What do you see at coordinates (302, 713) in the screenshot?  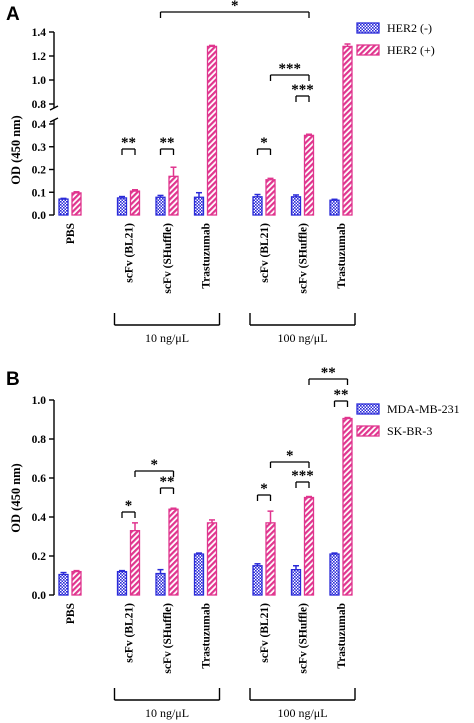 I see `group-label: 100 ng/μL` at bounding box center [302, 713].